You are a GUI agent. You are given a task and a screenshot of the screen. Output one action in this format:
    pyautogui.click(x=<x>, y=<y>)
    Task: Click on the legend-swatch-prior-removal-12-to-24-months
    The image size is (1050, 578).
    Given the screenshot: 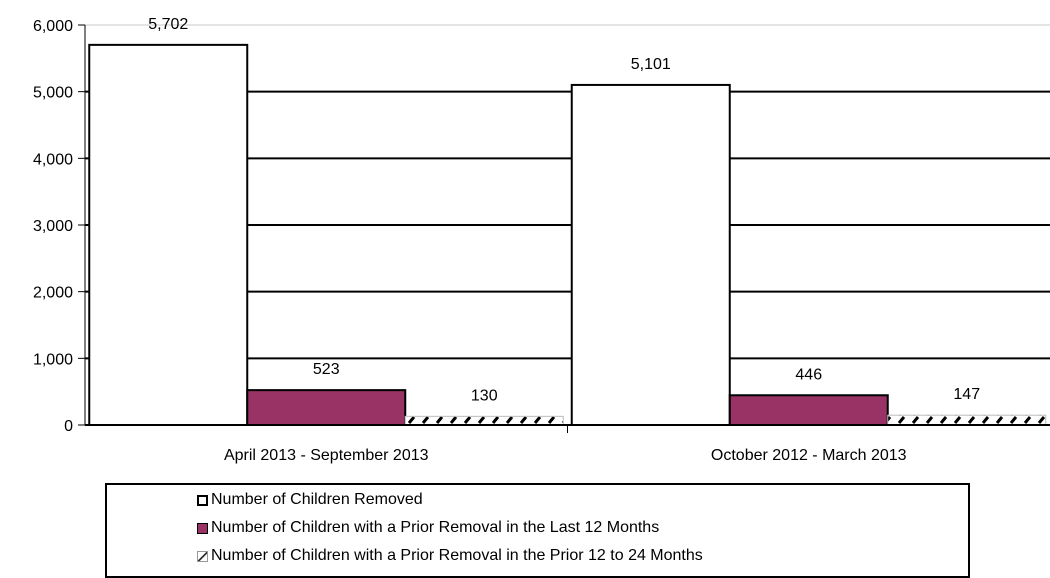 What is the action you would take?
    pyautogui.click(x=202, y=556)
    